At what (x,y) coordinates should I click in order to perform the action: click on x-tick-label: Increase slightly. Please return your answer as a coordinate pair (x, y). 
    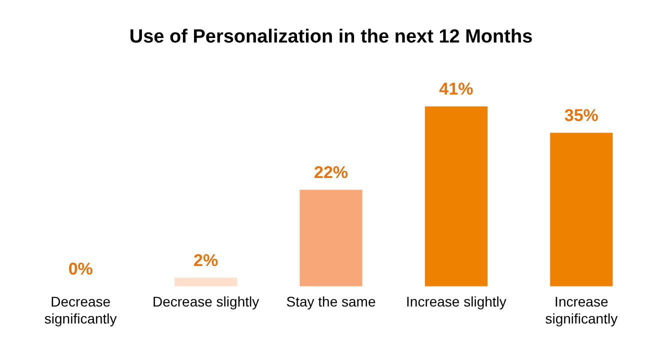
    Looking at the image, I should click on (456, 302).